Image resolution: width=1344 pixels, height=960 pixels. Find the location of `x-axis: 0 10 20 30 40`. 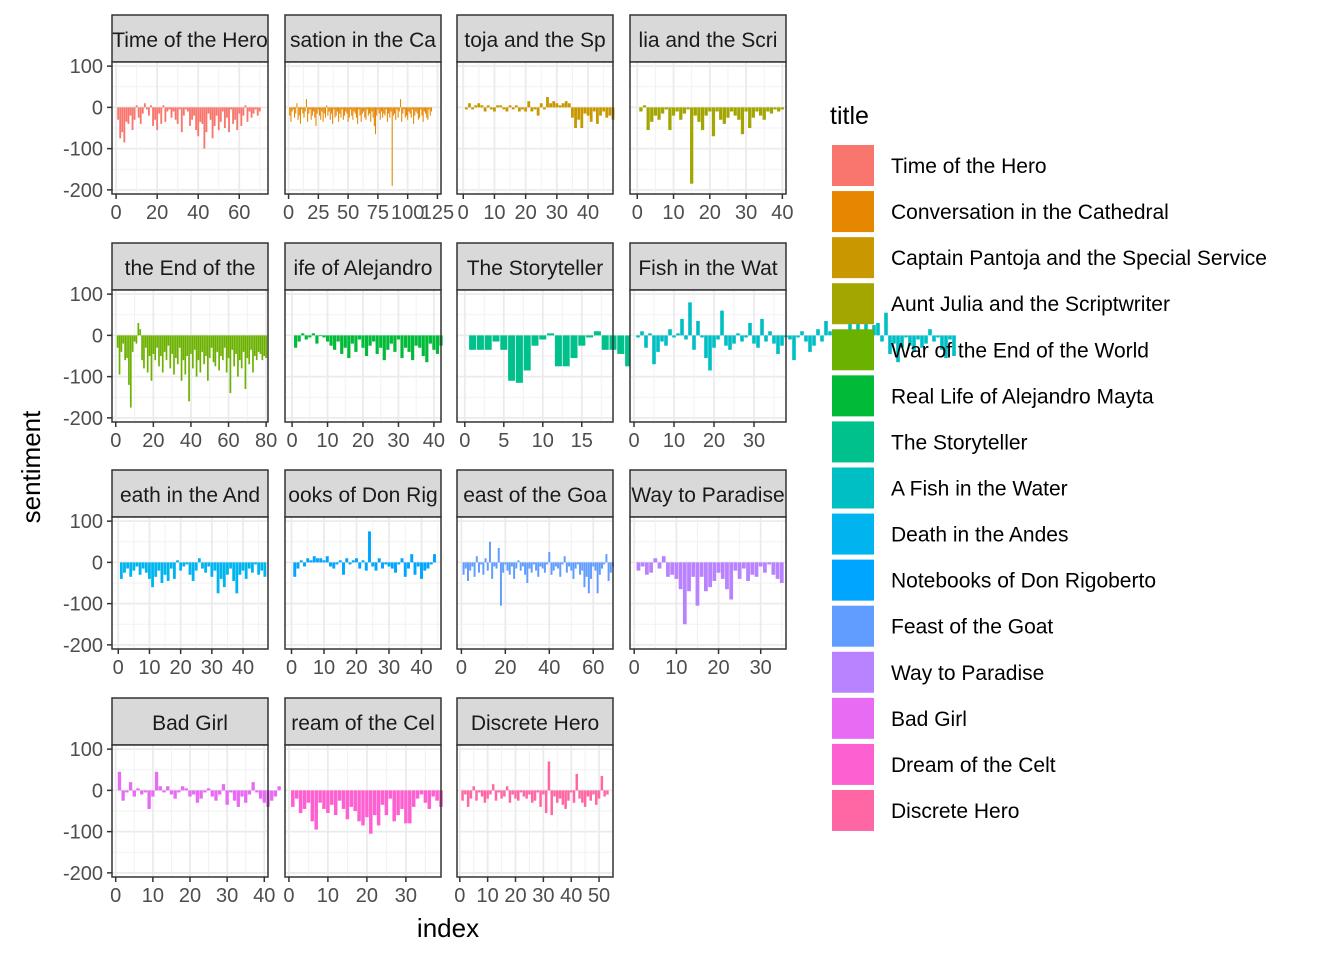

x-axis: 0 10 20 30 40 is located at coordinates (359, 664).